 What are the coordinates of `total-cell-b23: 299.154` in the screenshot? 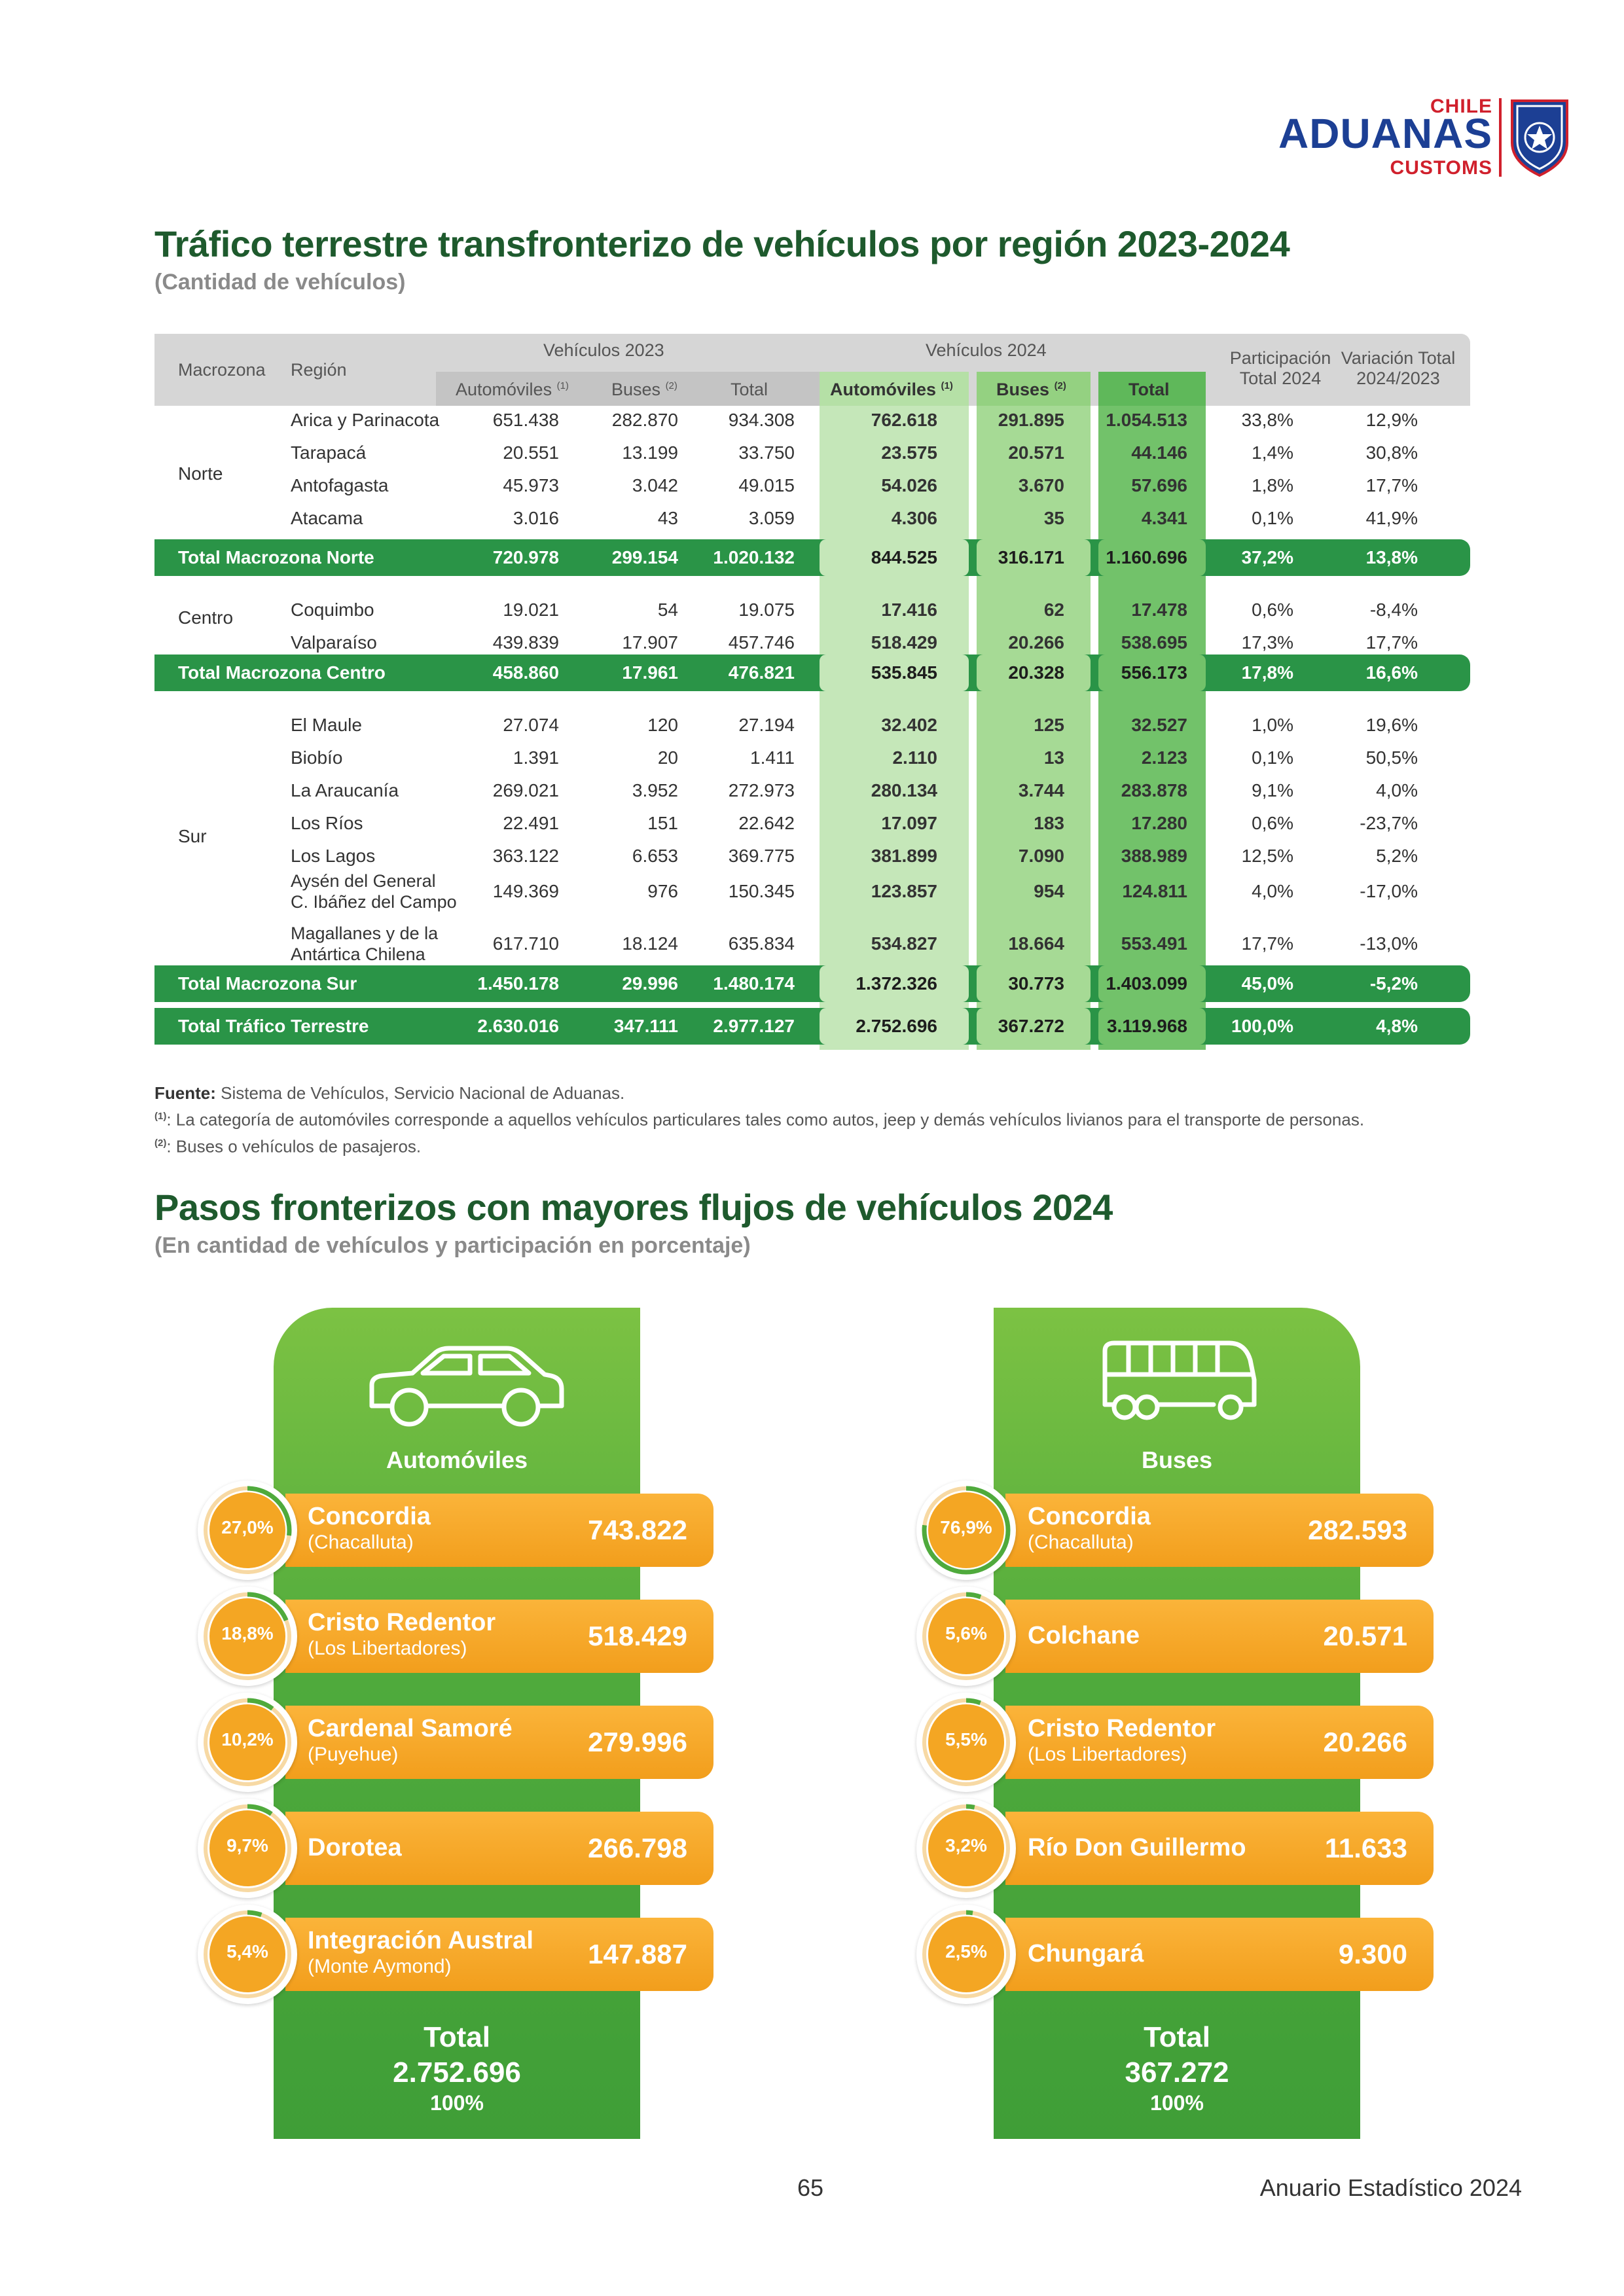 It's located at (644, 557).